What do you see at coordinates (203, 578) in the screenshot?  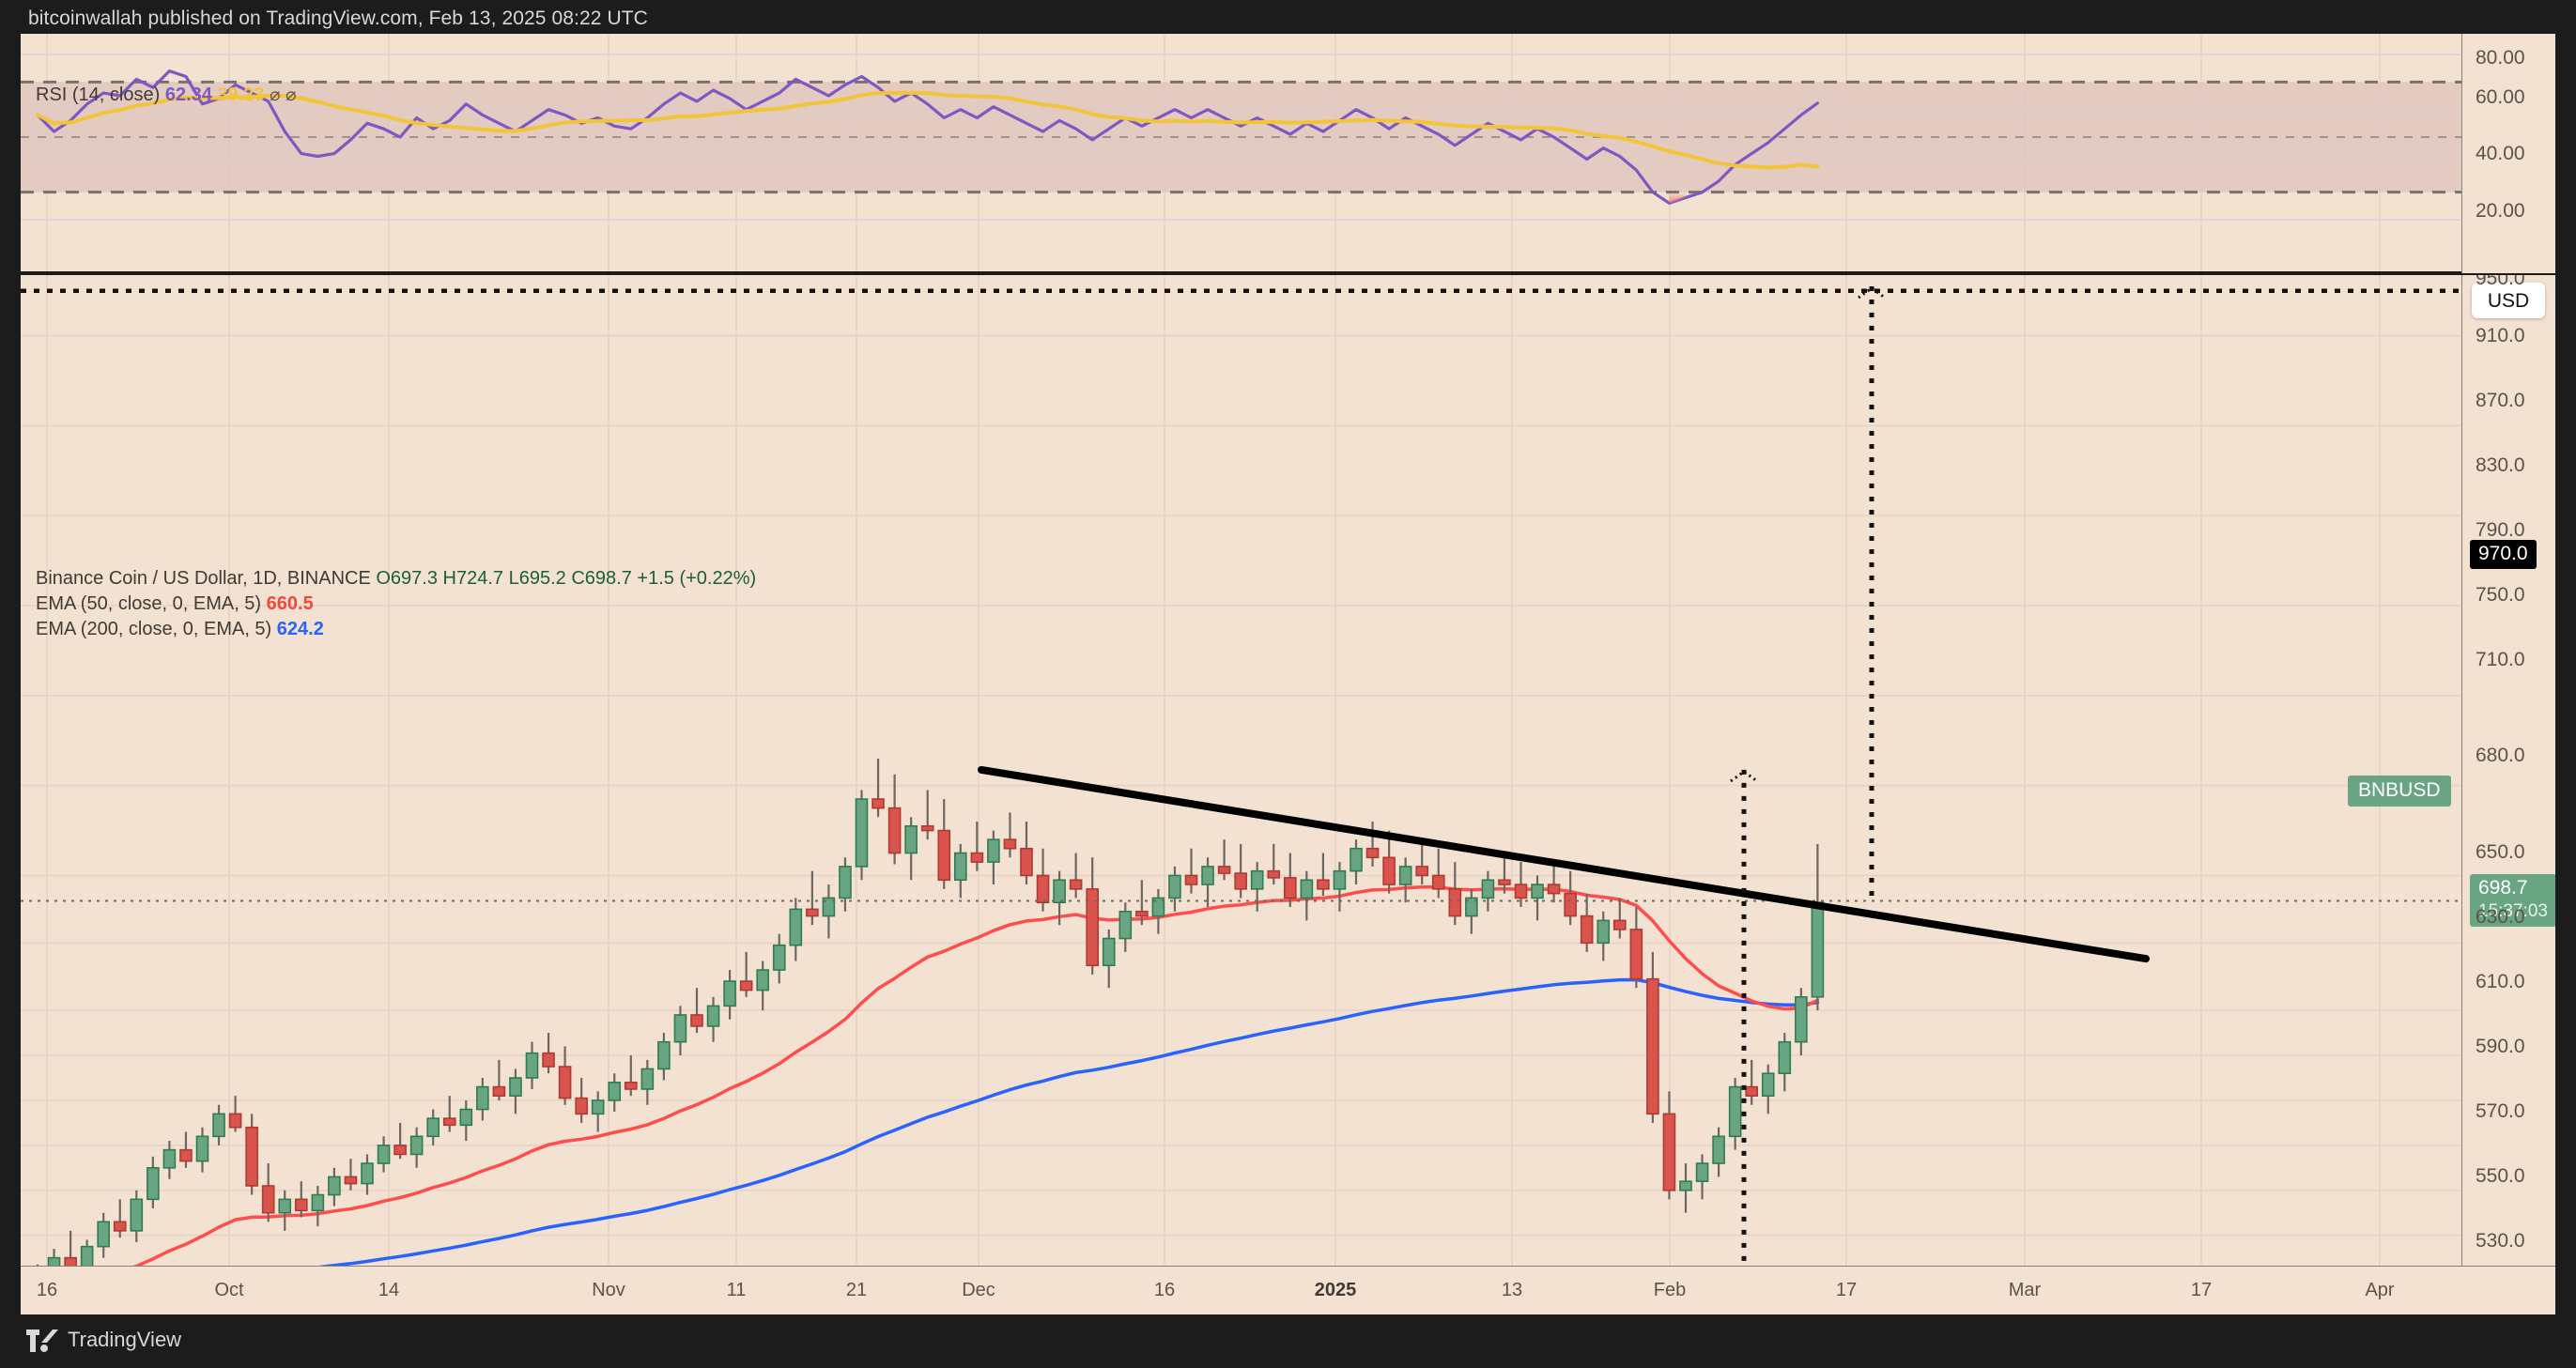 I see `symbol-title: Binance Coin / US Dollar, 1D, BINANCE` at bounding box center [203, 578].